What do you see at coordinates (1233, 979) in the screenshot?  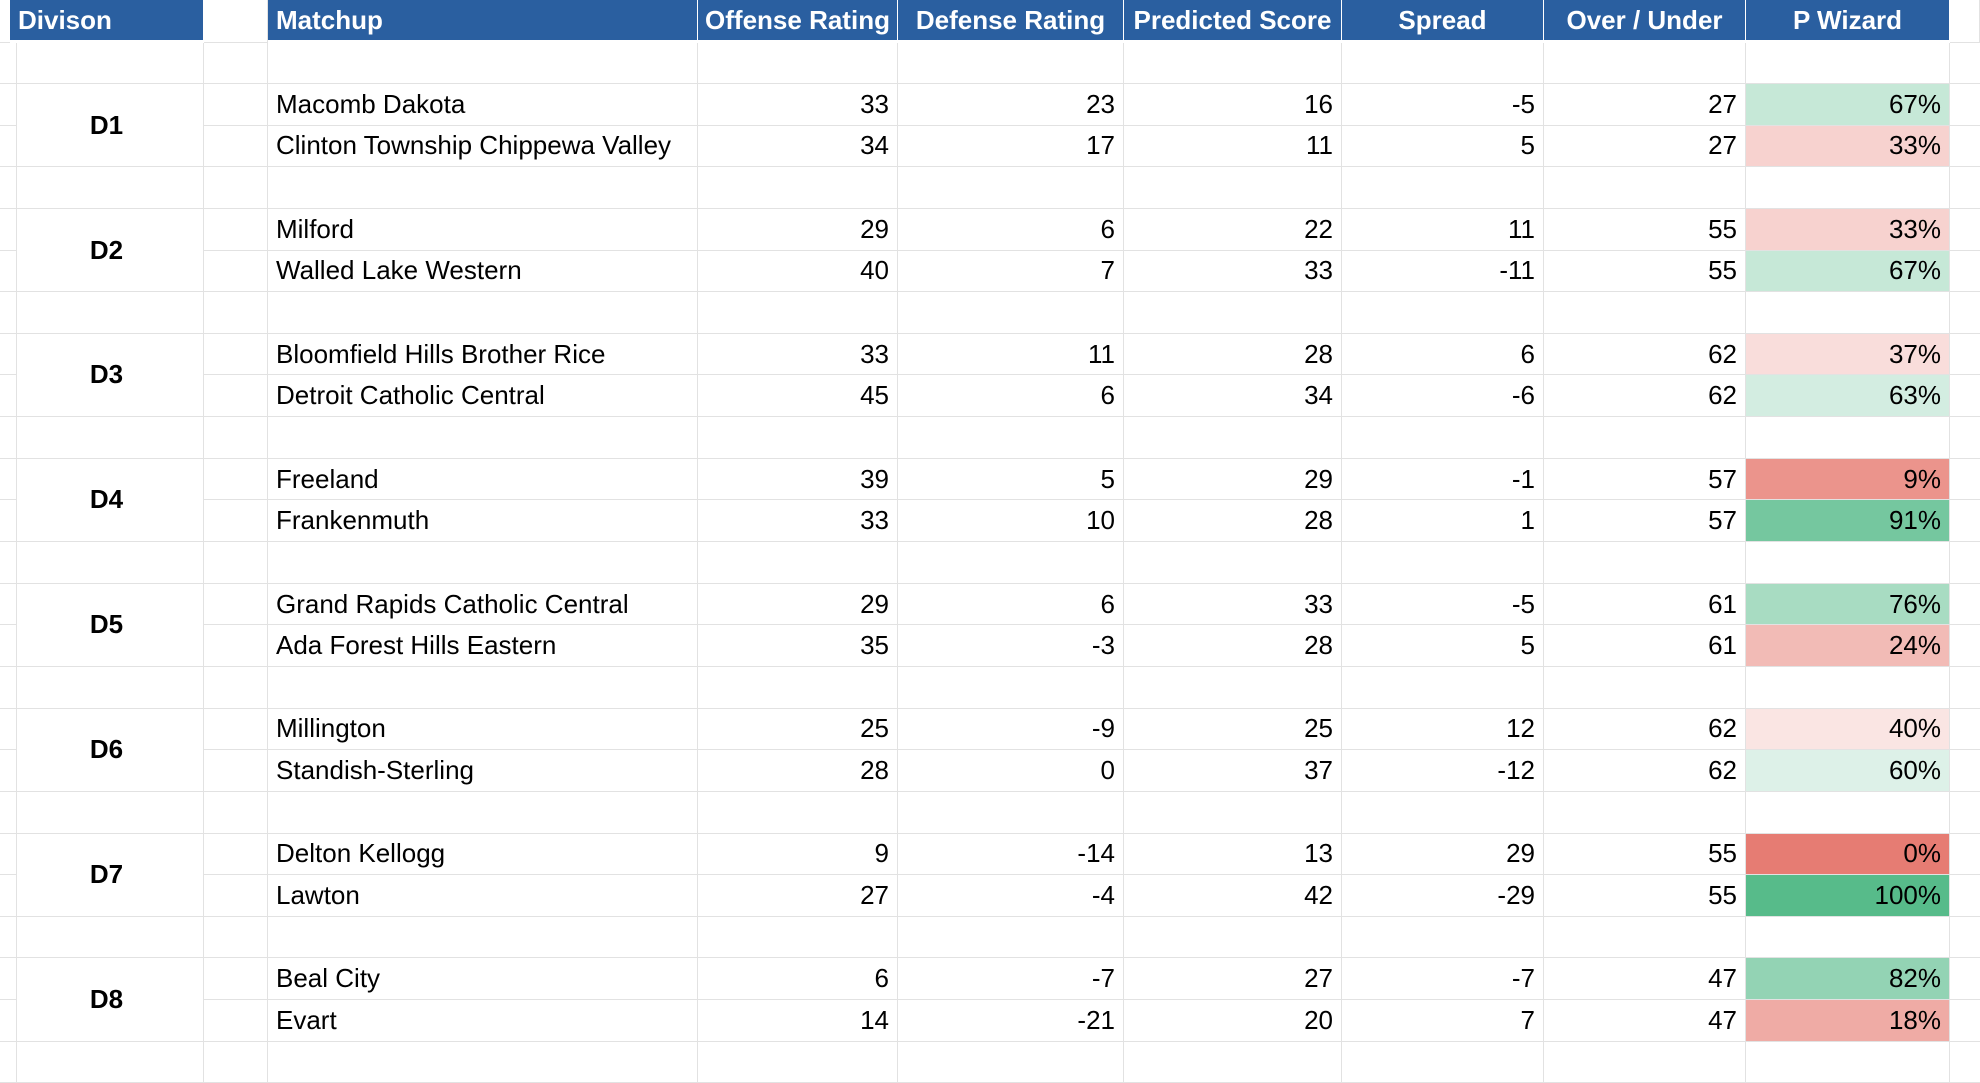 I see `predicted-score: 27` at bounding box center [1233, 979].